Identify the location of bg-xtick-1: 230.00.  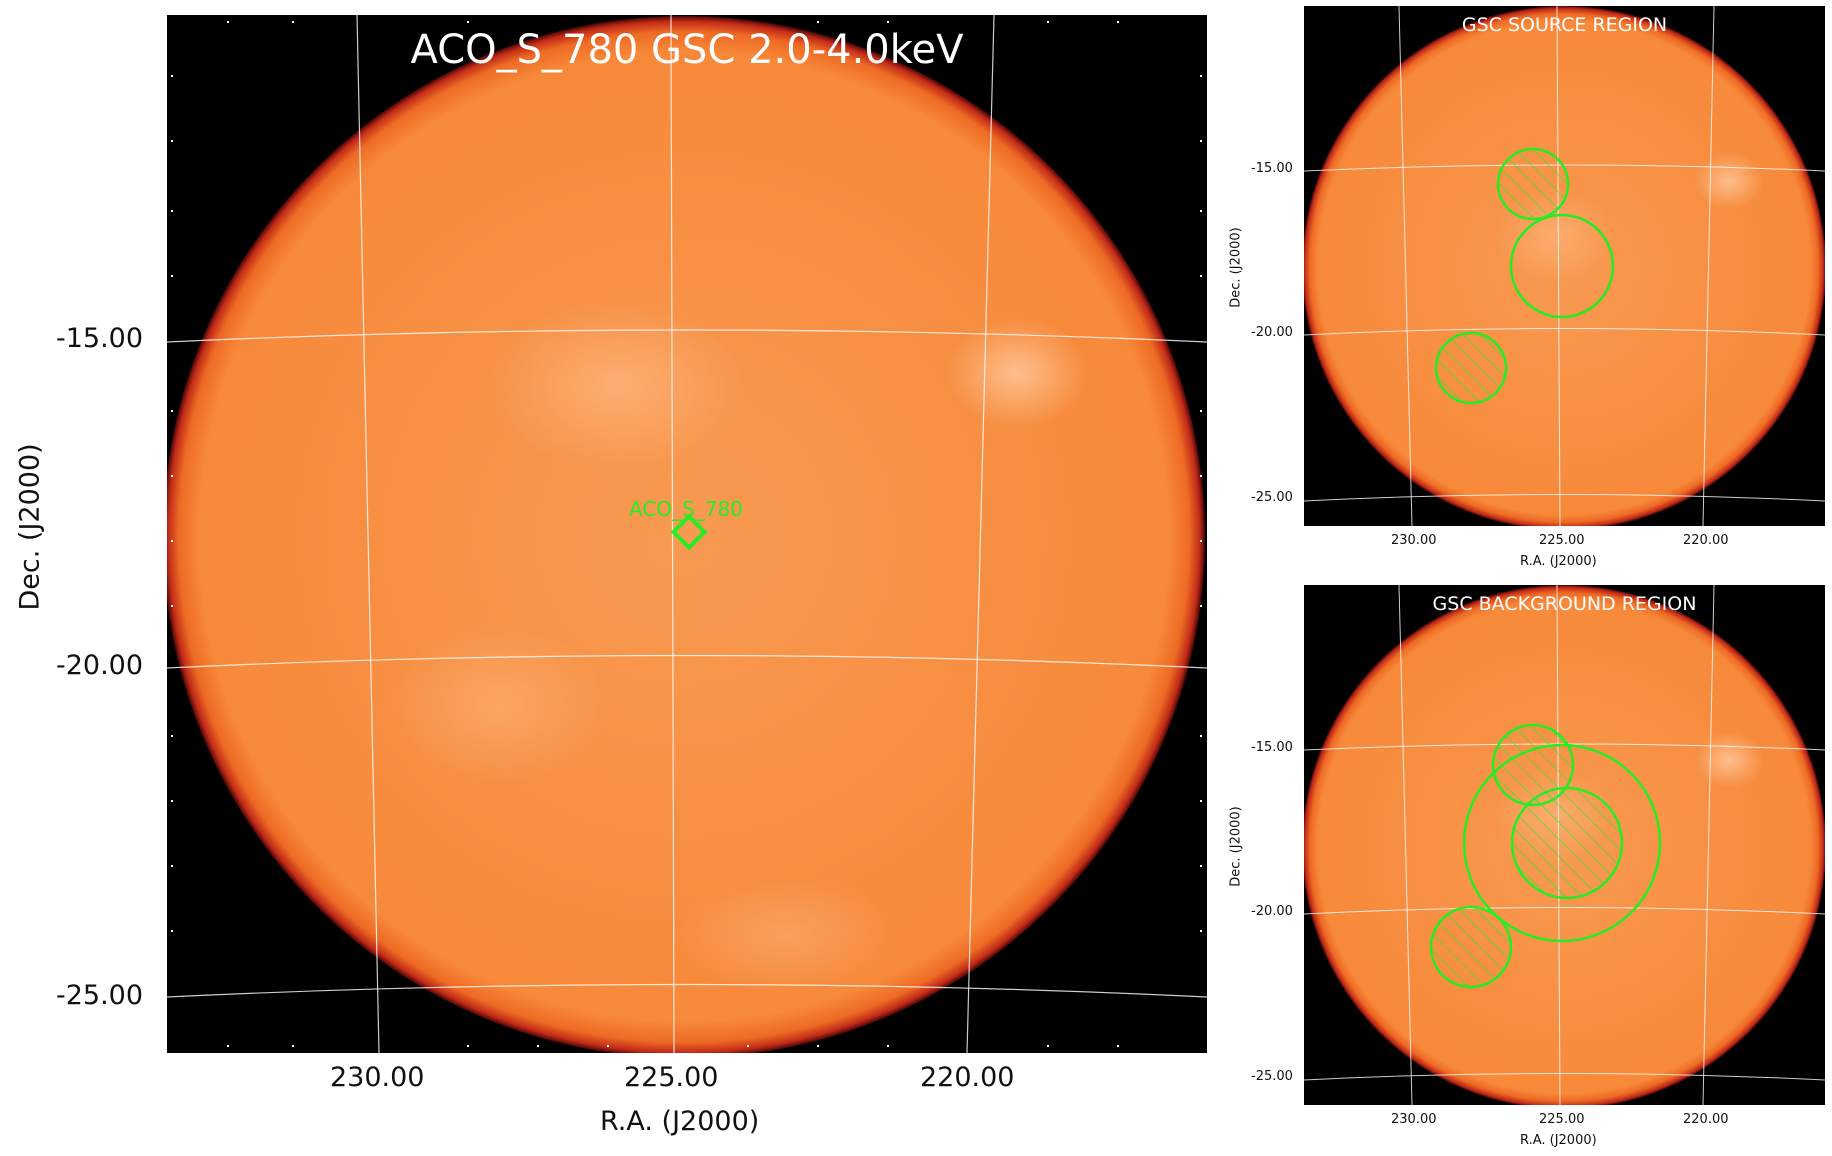
(1414, 1119).